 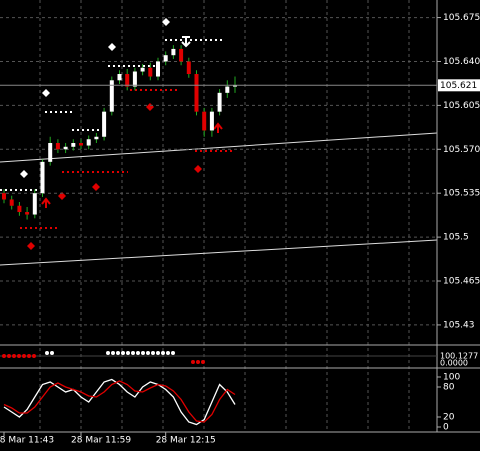 I want to click on y-tick-label: 105.535, so click(x=461, y=194).